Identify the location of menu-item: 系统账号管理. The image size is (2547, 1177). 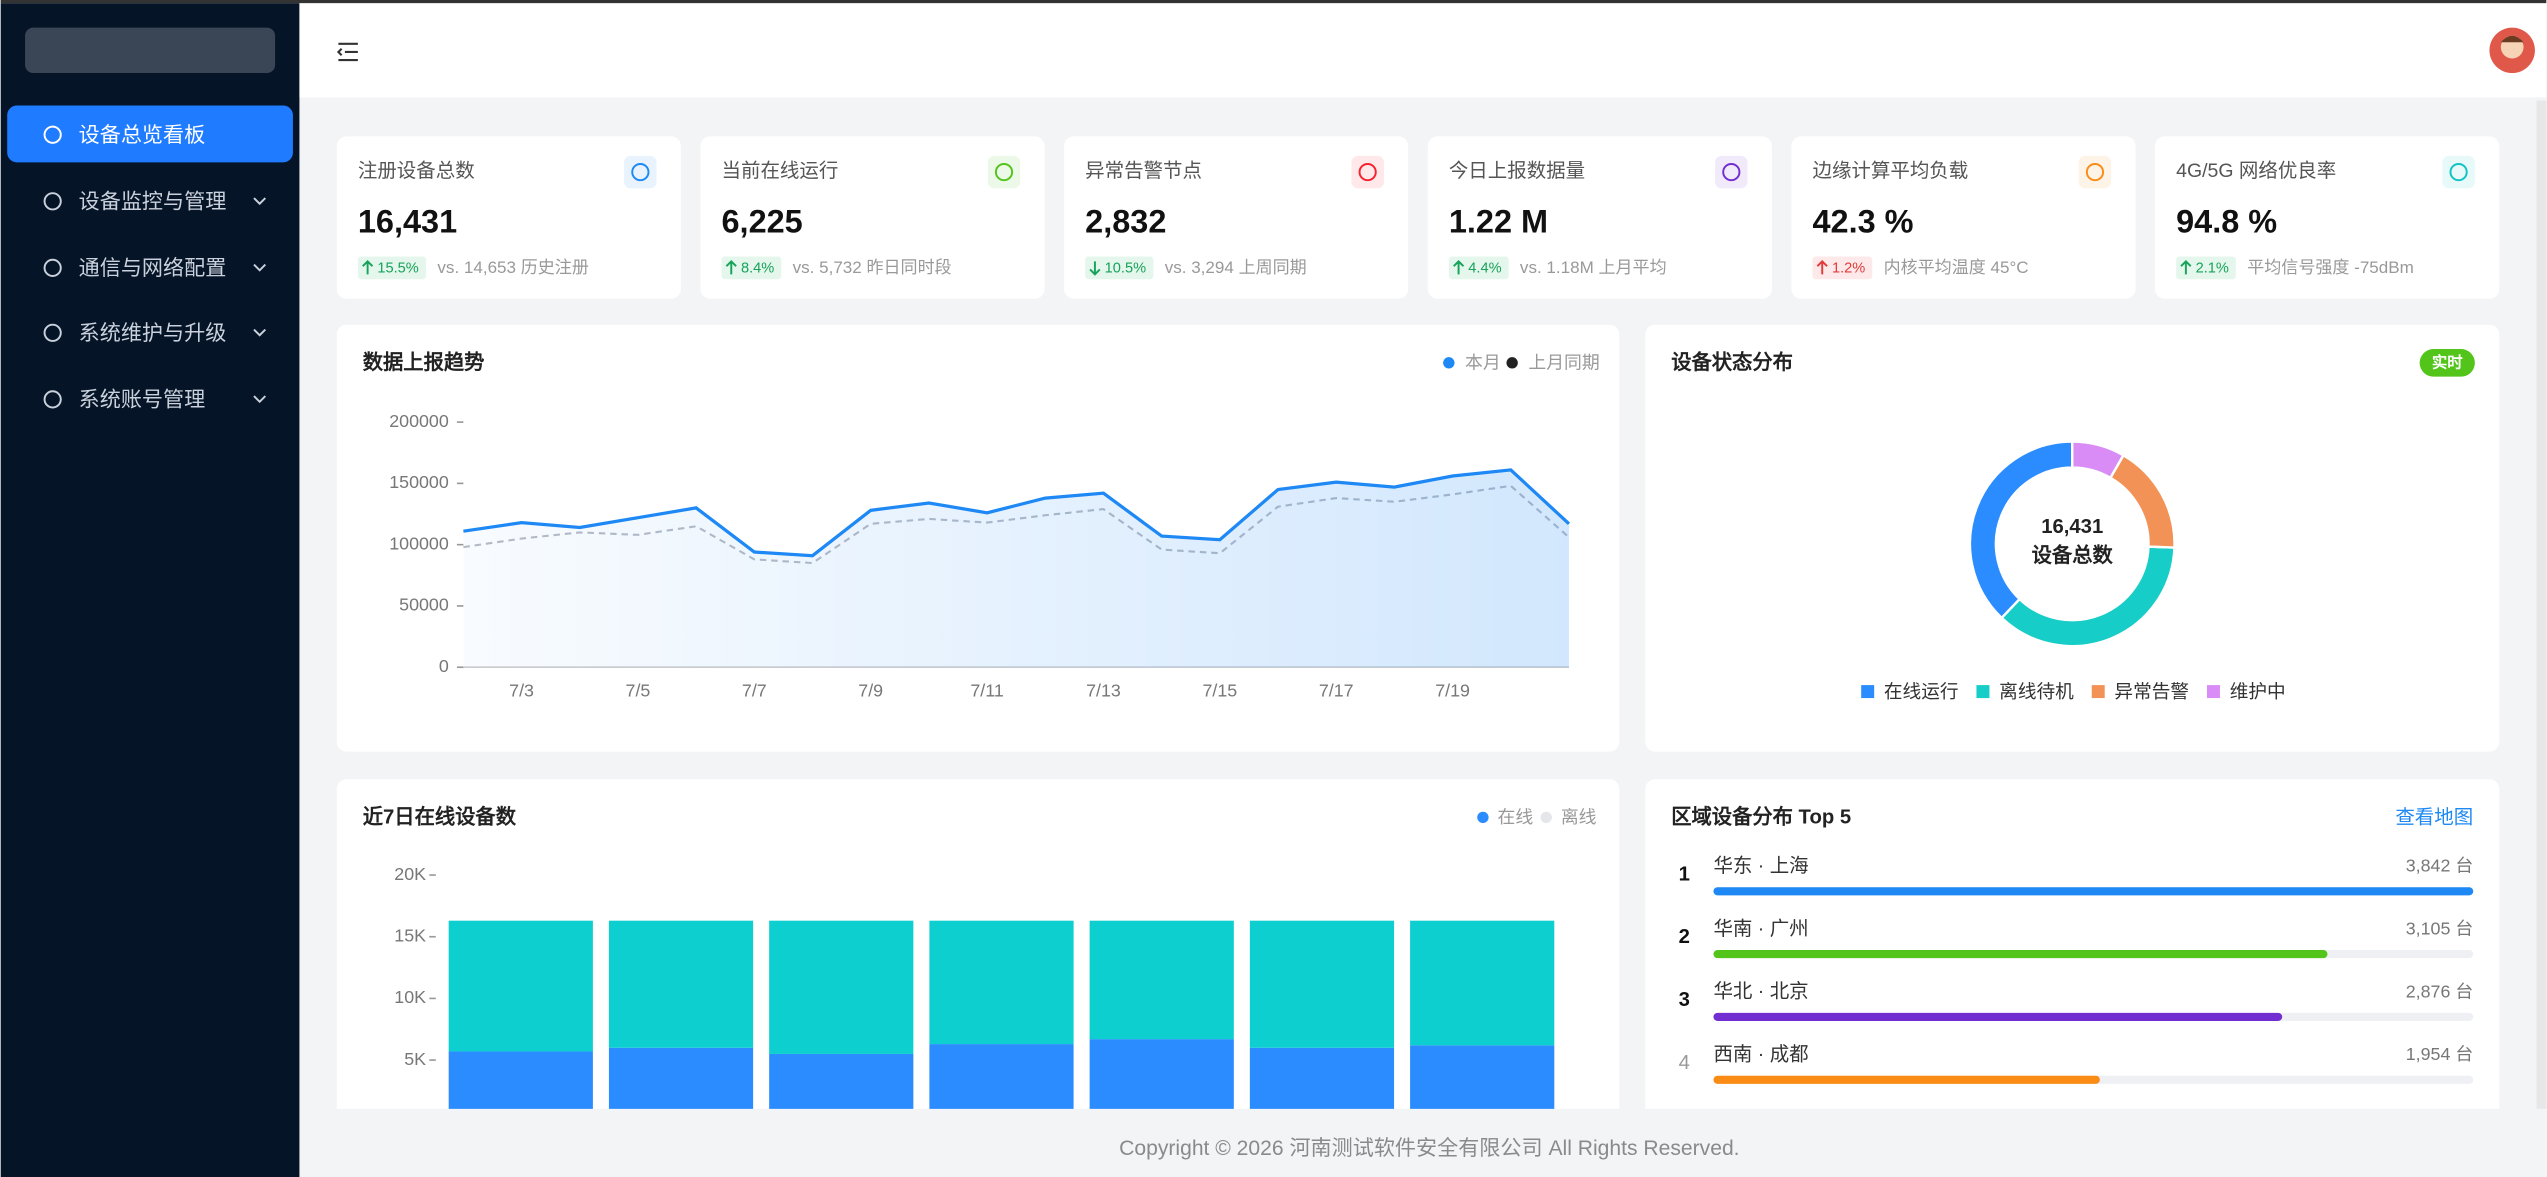
(155, 400).